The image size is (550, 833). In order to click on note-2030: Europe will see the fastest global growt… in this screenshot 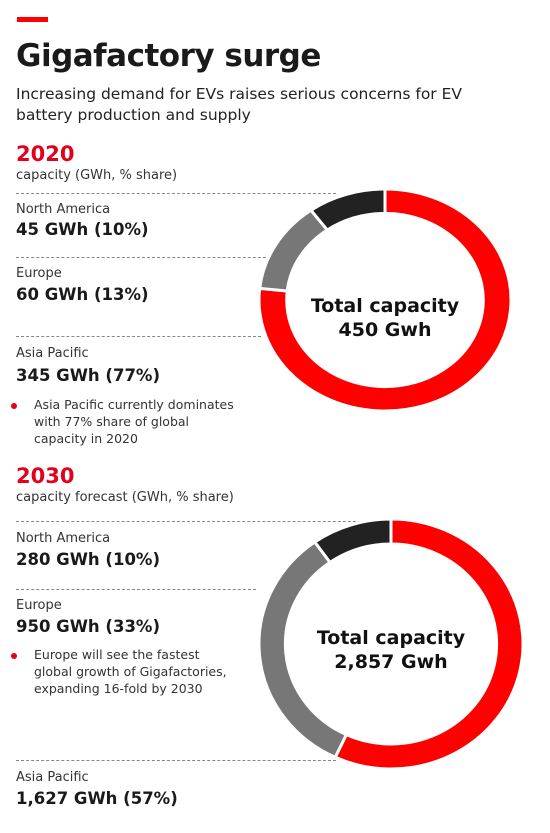, I will do `click(130, 671)`.